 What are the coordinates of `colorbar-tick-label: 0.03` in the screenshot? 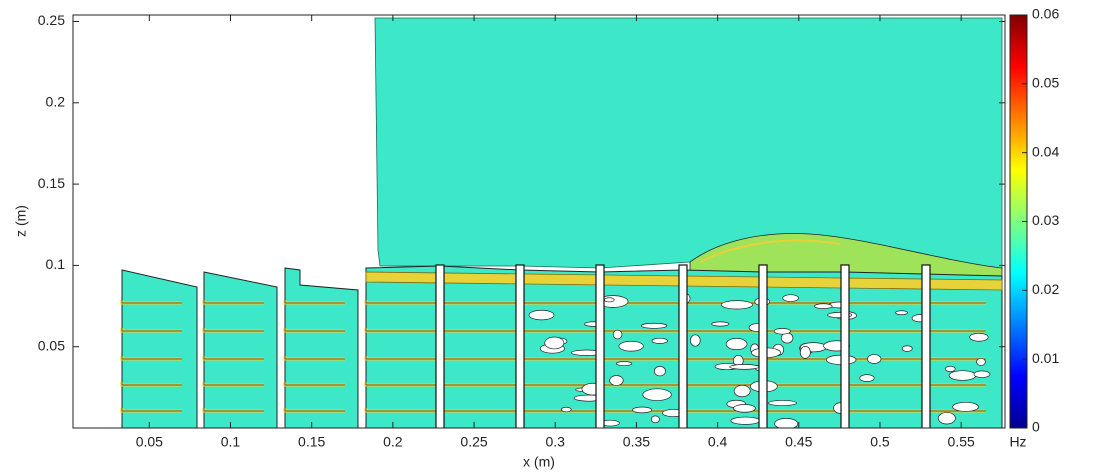 It's located at (1045, 220).